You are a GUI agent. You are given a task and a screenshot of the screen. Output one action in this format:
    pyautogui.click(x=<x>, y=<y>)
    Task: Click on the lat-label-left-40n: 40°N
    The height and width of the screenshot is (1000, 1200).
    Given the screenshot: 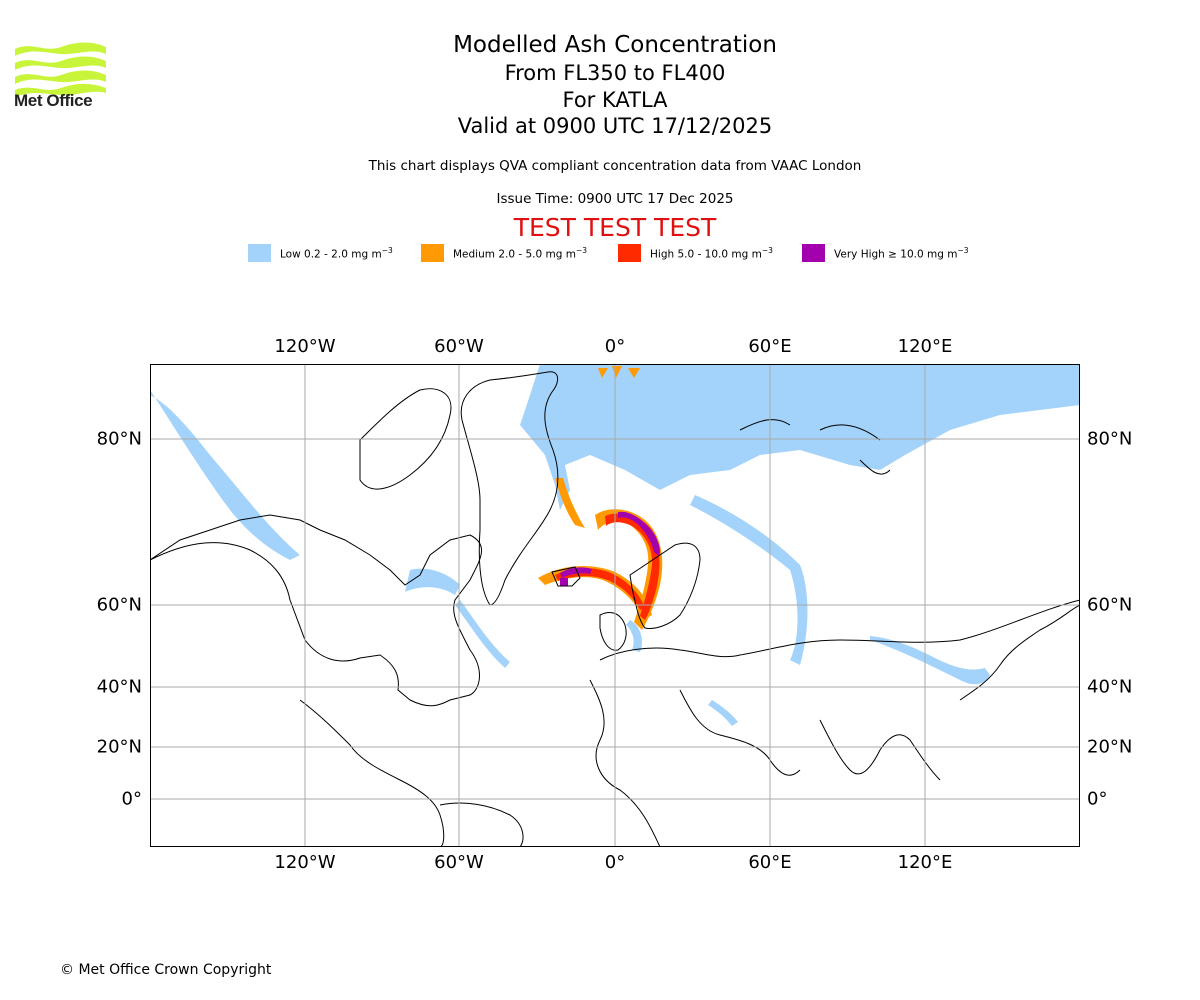 What is the action you would take?
    pyautogui.click(x=119, y=687)
    